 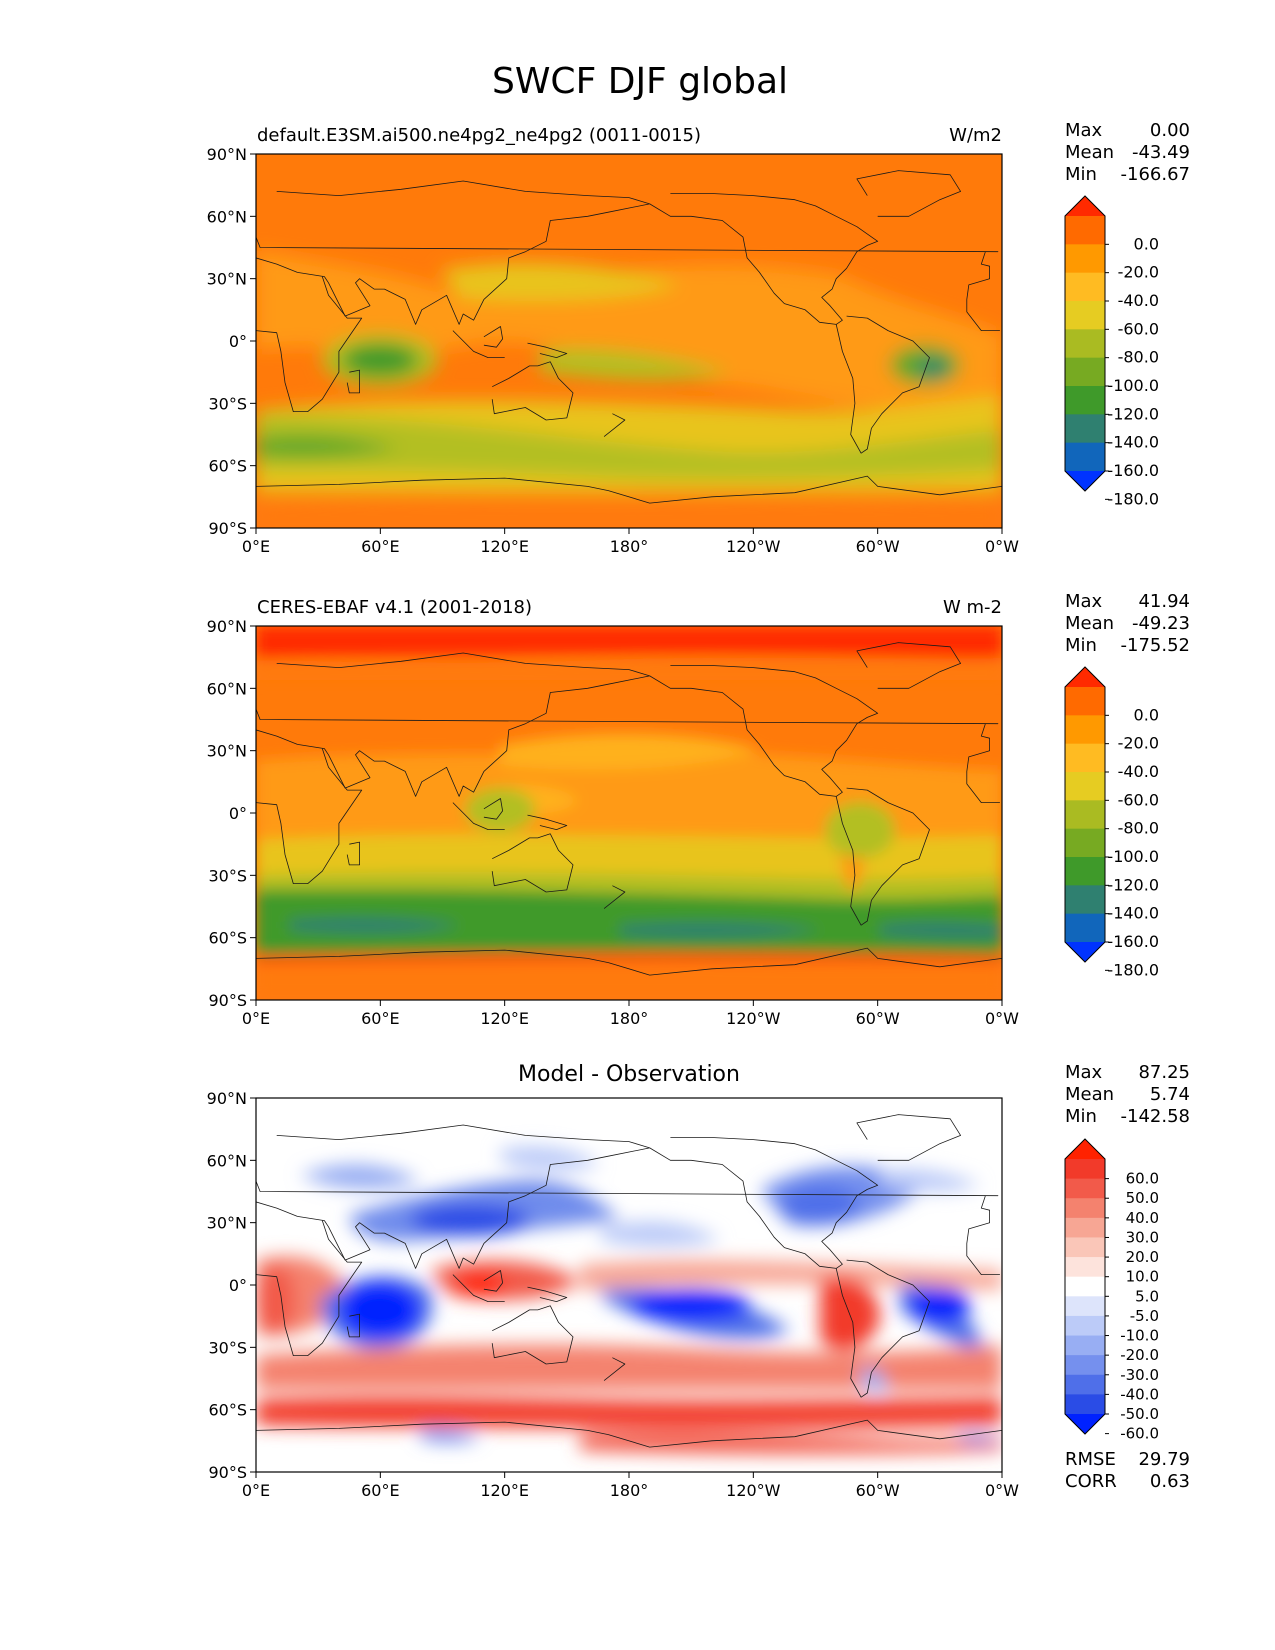 I want to click on colorbar-extend-max, so click(x=1085, y=206).